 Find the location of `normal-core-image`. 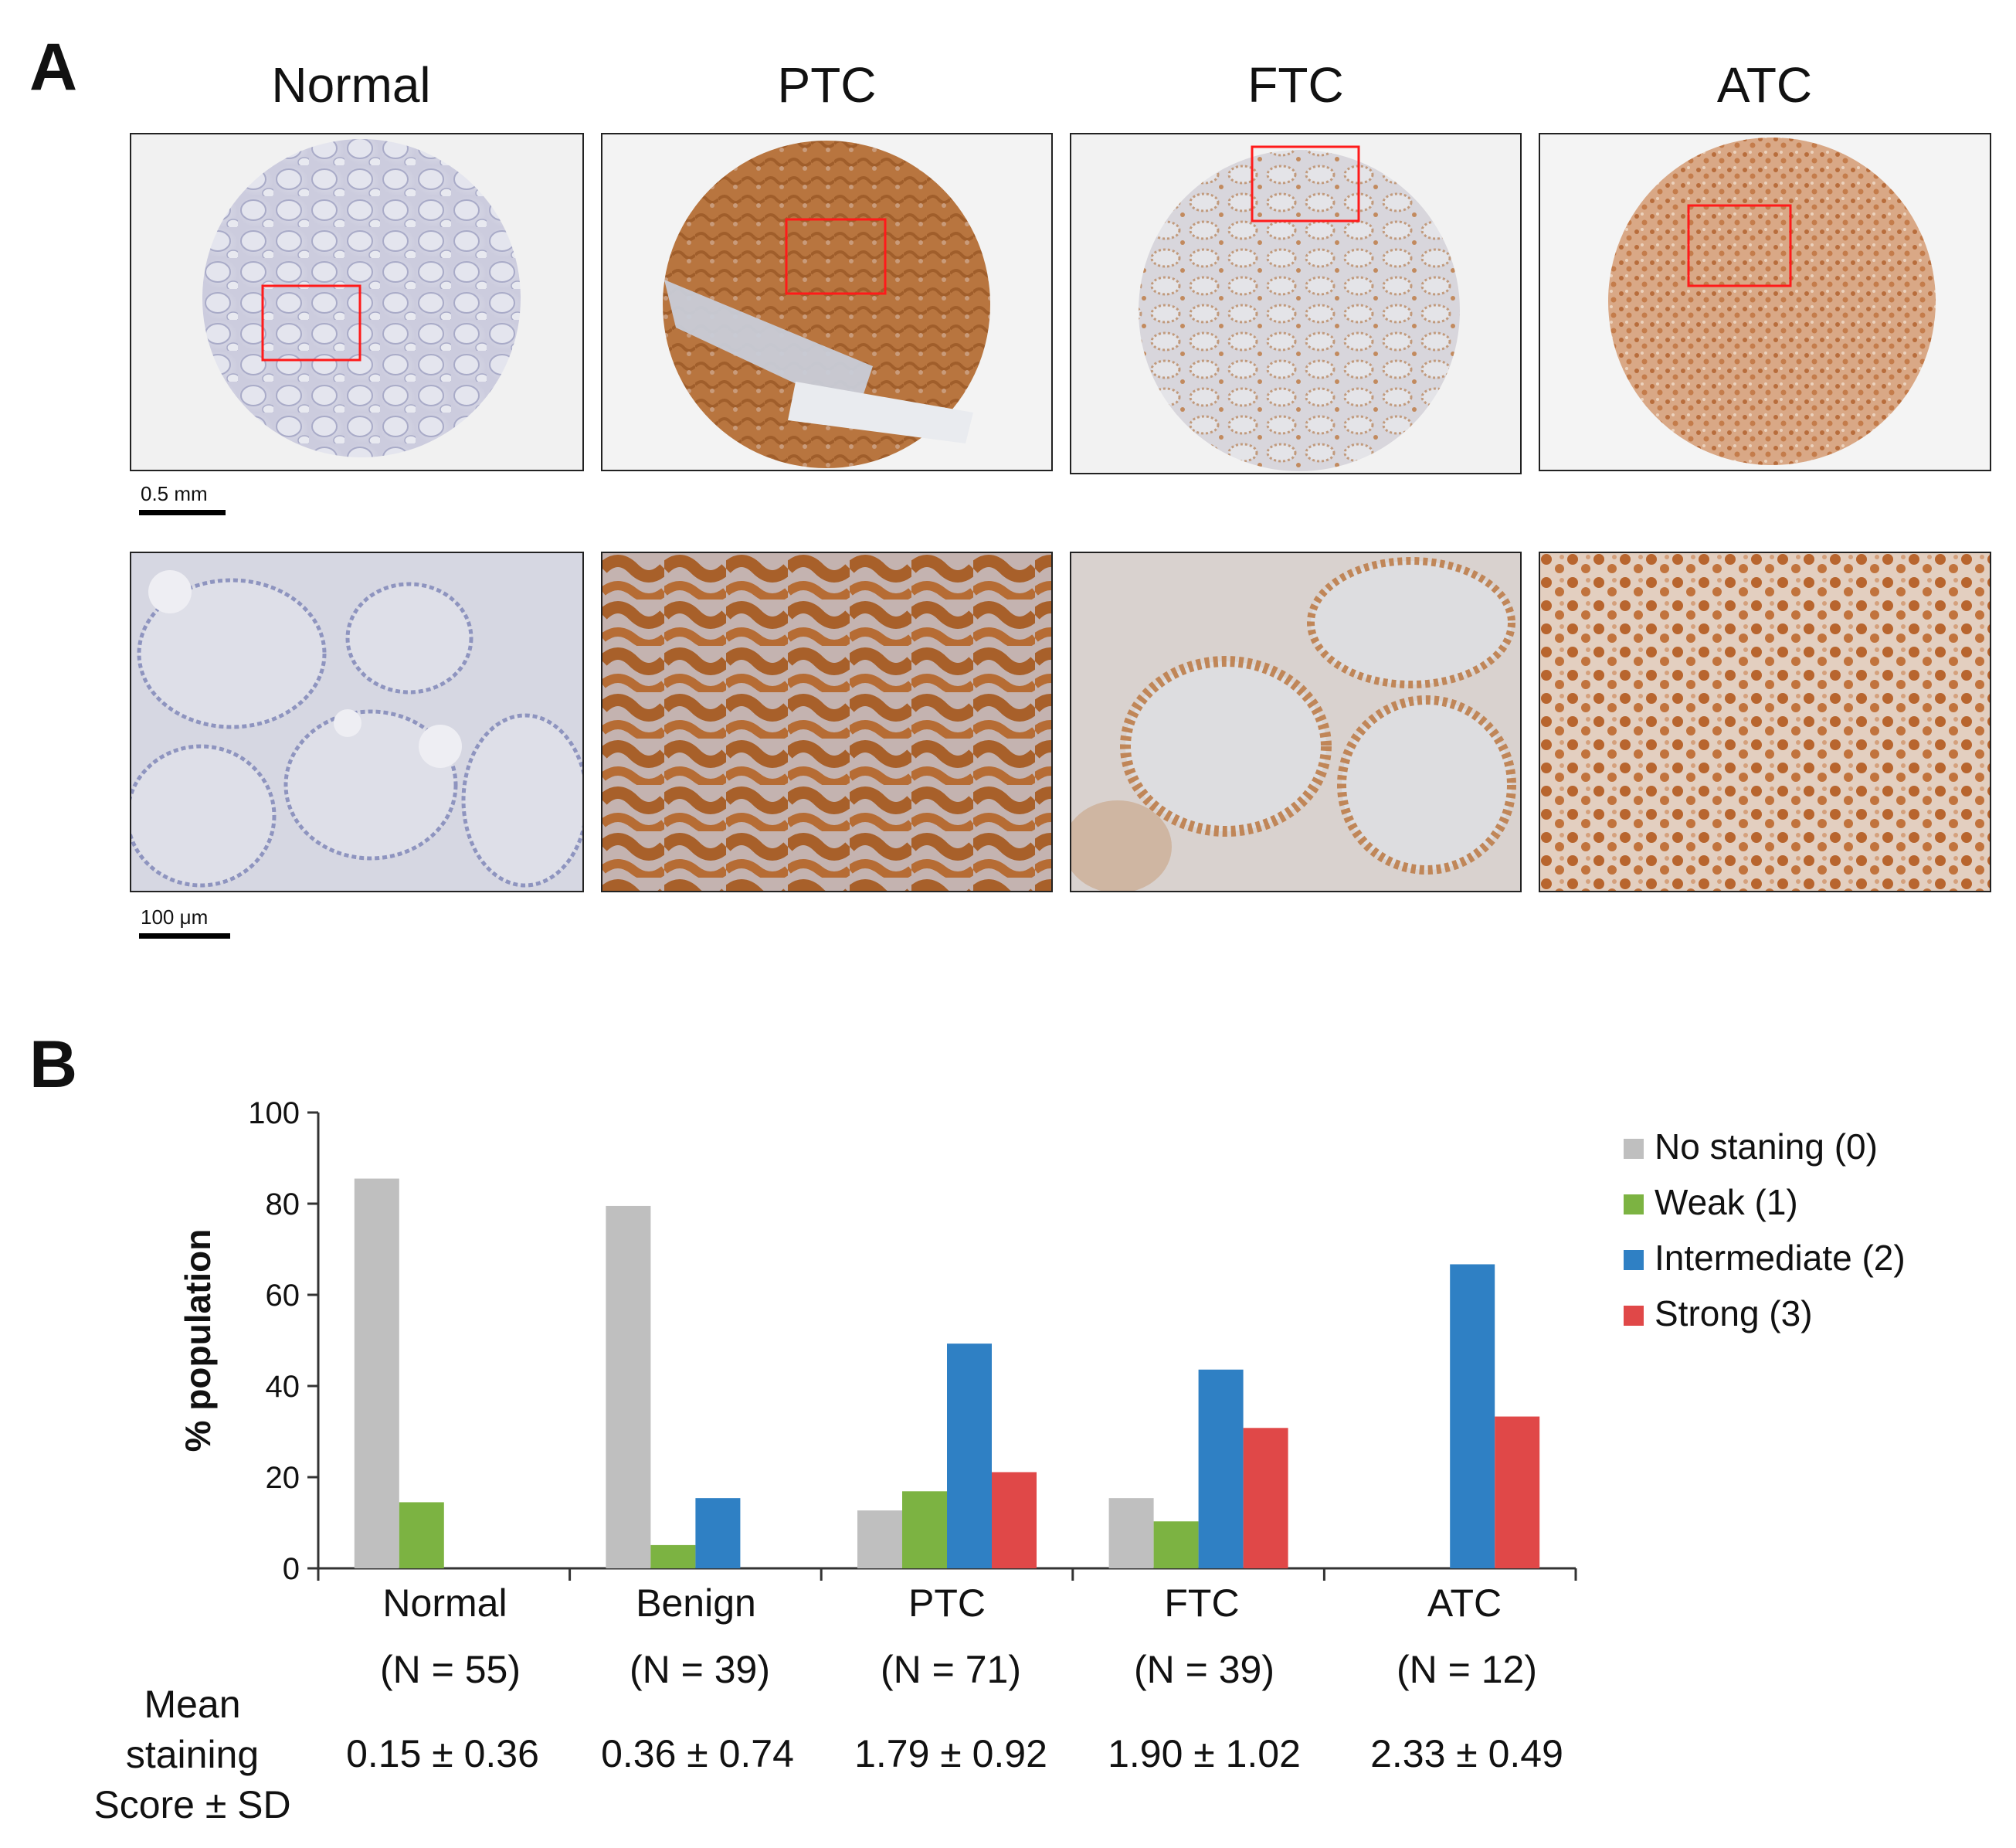

normal-core-image is located at coordinates (357, 302).